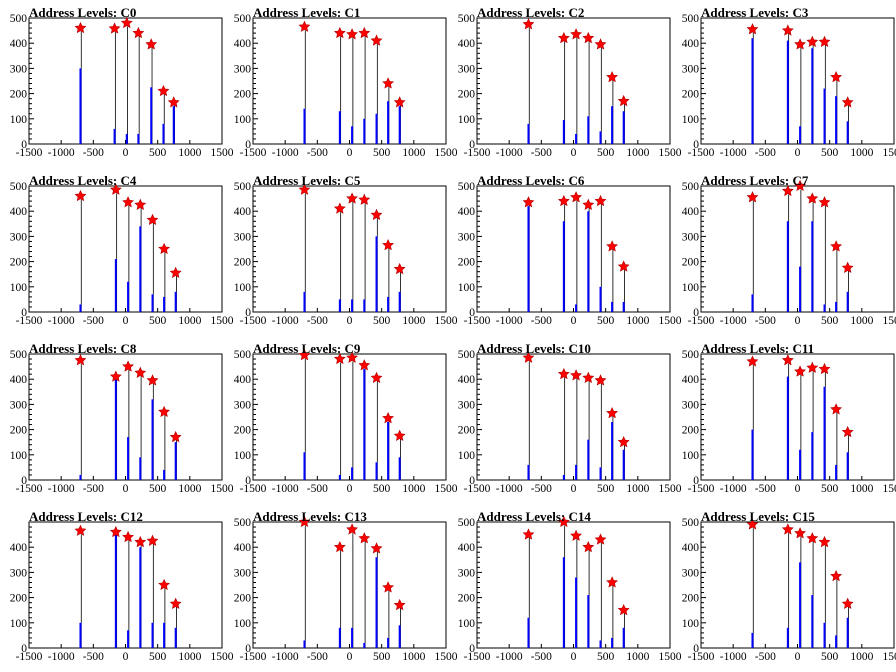 This screenshot has height=672, width=896. What do you see at coordinates (606, 153) in the screenshot?
I see `x-tick-label: 500` at bounding box center [606, 153].